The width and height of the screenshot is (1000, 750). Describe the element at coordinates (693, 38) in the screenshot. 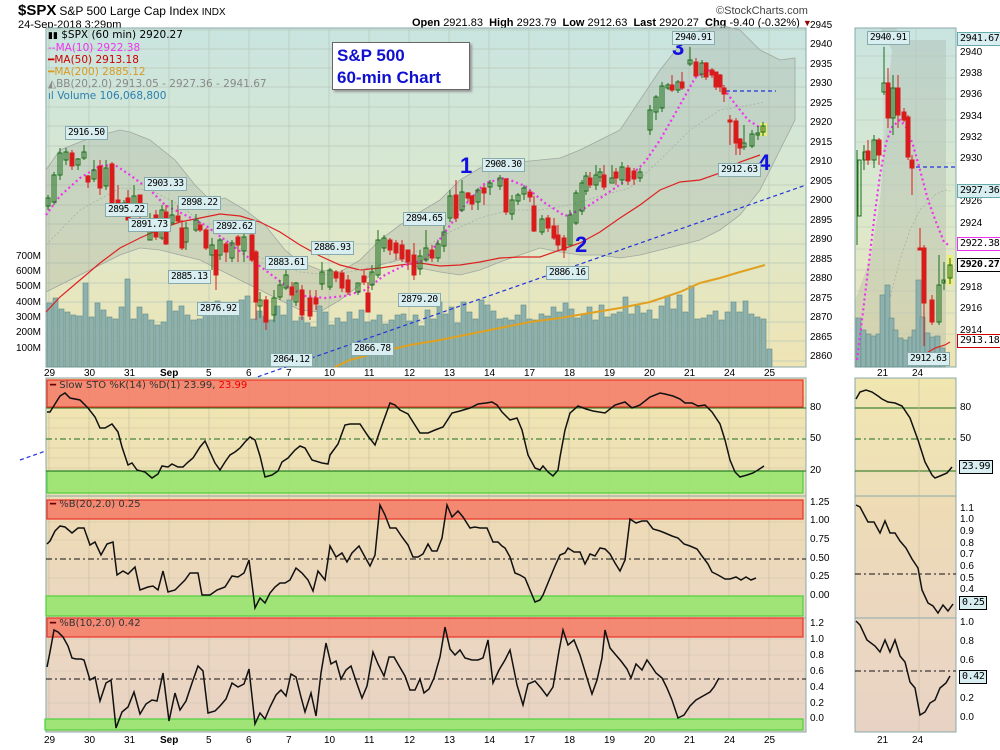

I see `price-callout: 2940.91` at that location.